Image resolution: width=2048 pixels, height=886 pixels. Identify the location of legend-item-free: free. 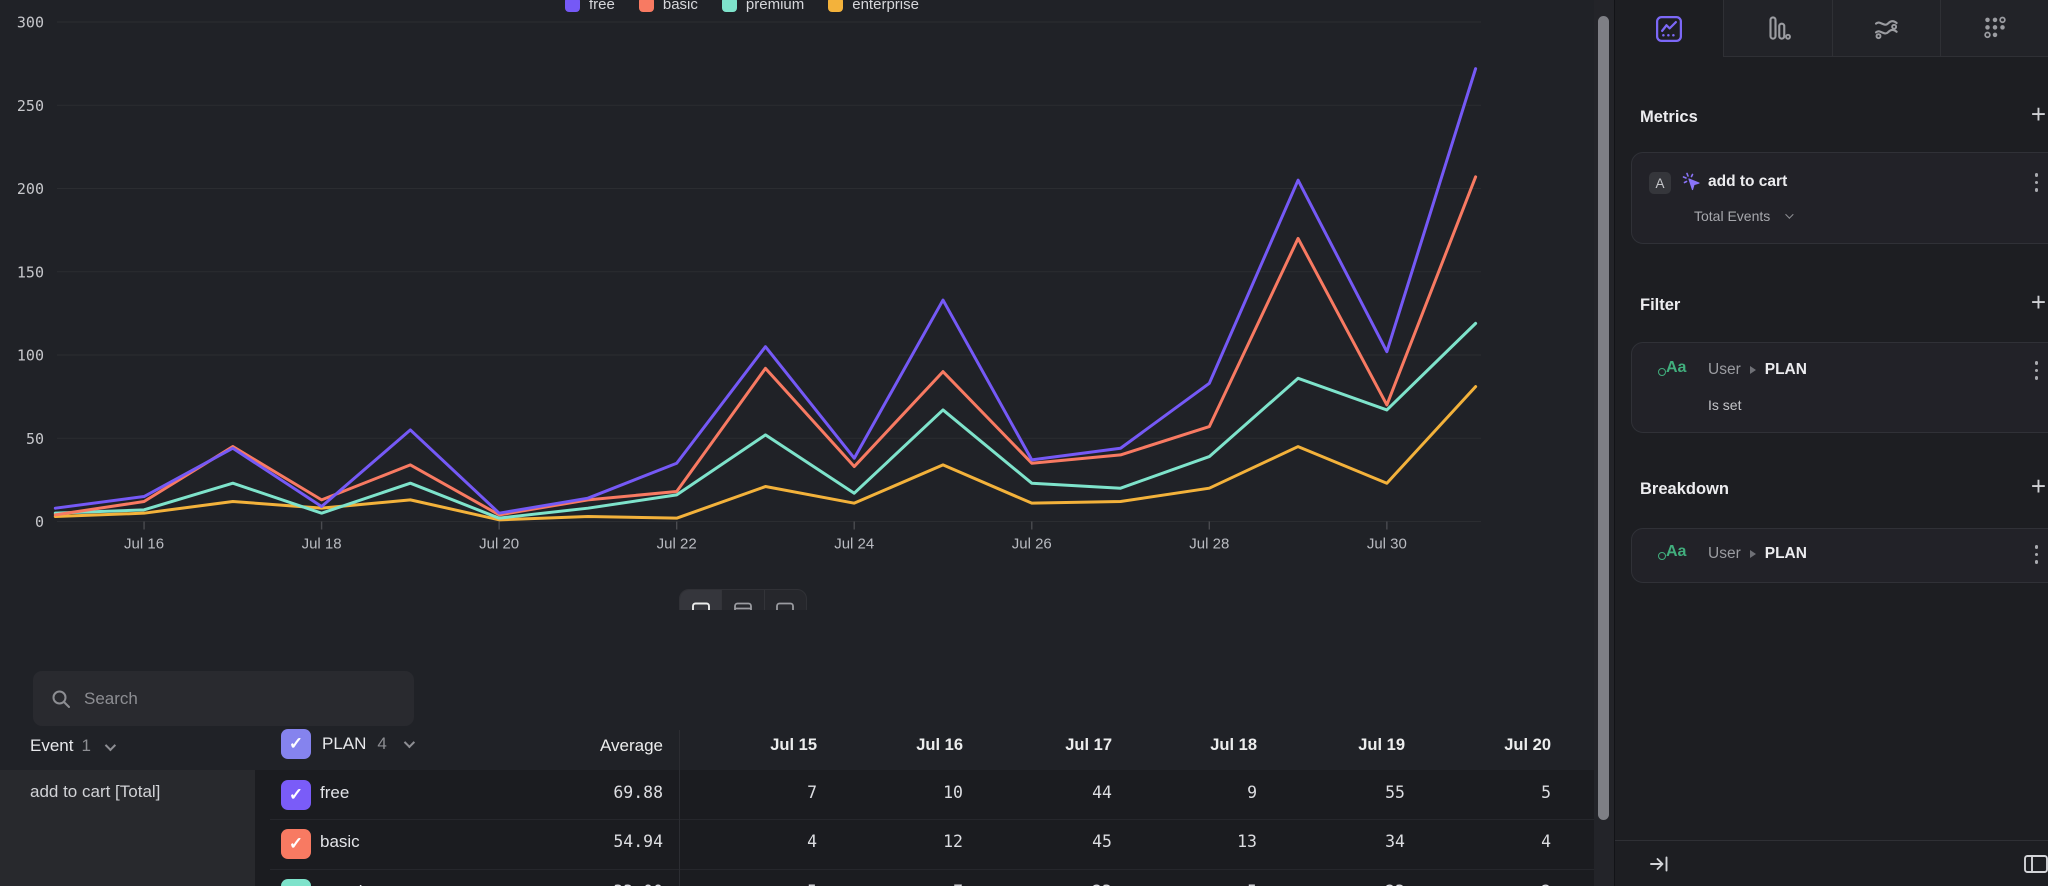
(590, 6).